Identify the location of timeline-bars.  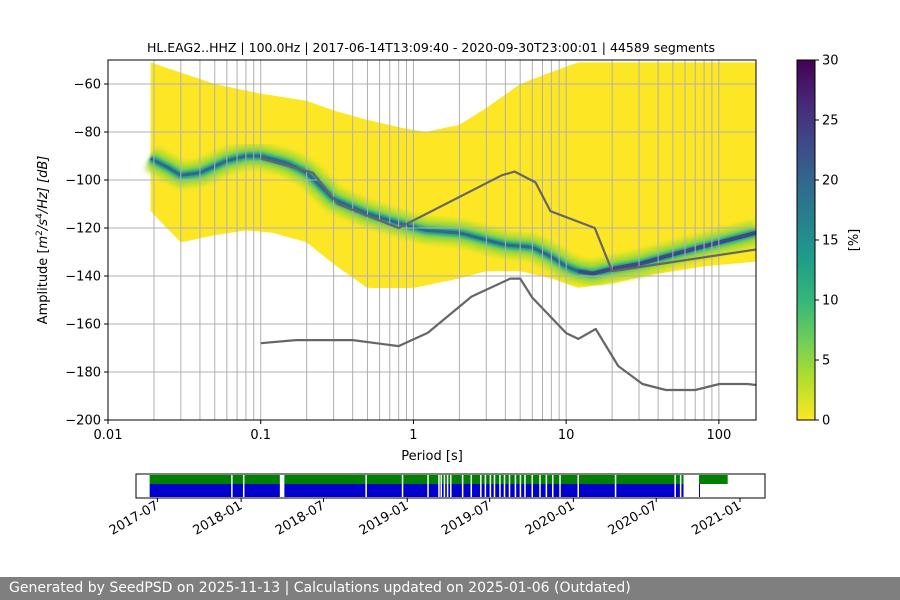
(438, 486).